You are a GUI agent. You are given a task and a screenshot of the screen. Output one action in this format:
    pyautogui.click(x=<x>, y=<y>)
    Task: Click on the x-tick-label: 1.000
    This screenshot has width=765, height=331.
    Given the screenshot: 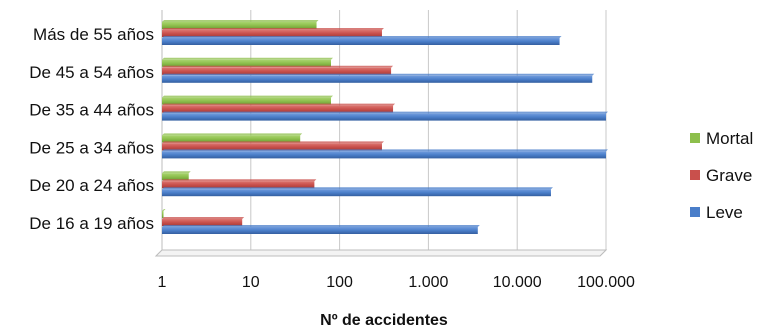 What is the action you would take?
    pyautogui.click(x=428, y=282)
    